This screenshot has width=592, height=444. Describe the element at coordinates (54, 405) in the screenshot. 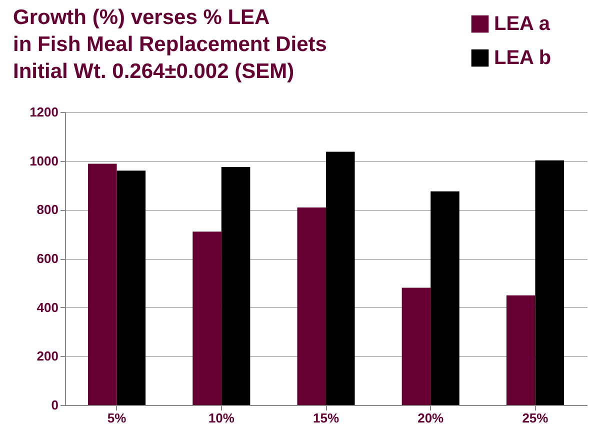

I see `y-tick-label: 0` at that location.